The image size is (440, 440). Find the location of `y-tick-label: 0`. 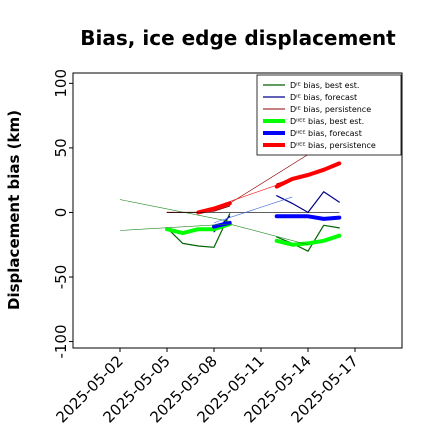

y-tick-label: 0 is located at coordinates (61, 213).